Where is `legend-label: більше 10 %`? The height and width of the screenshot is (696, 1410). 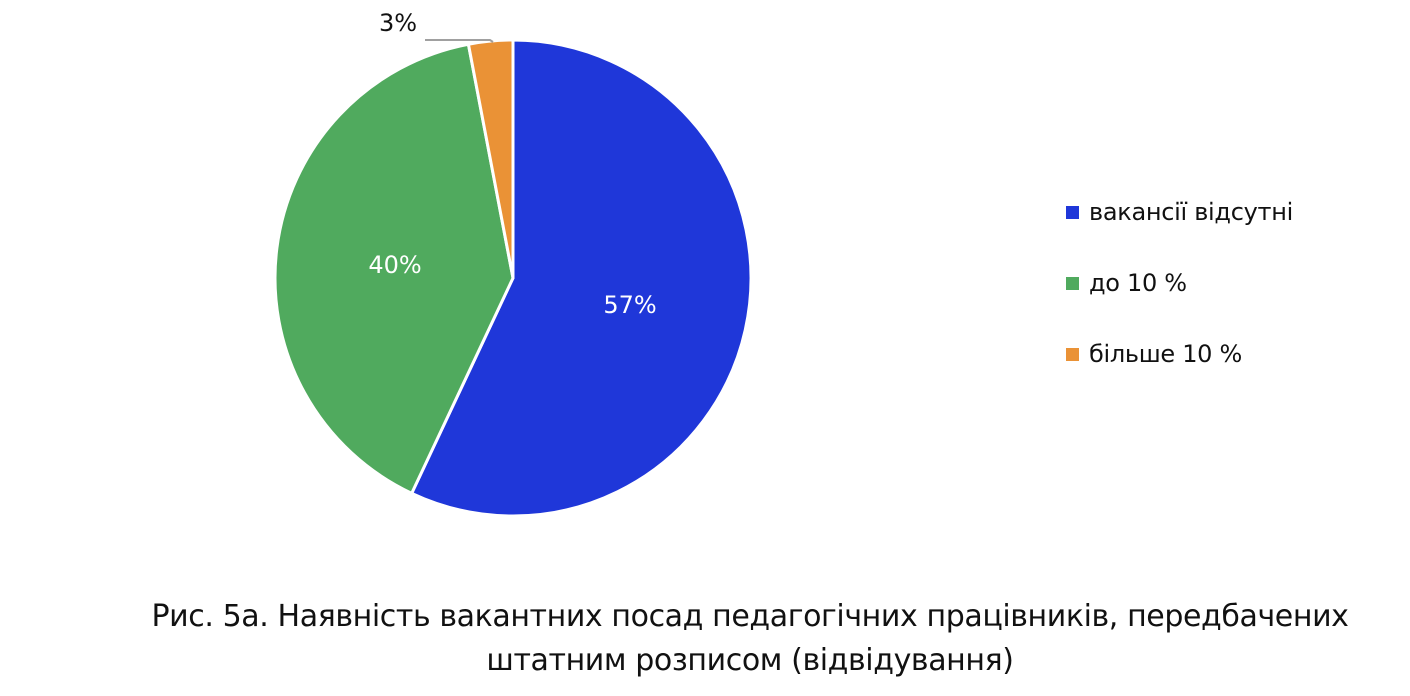 legend-label: більше 10 % is located at coordinates (1165, 354).